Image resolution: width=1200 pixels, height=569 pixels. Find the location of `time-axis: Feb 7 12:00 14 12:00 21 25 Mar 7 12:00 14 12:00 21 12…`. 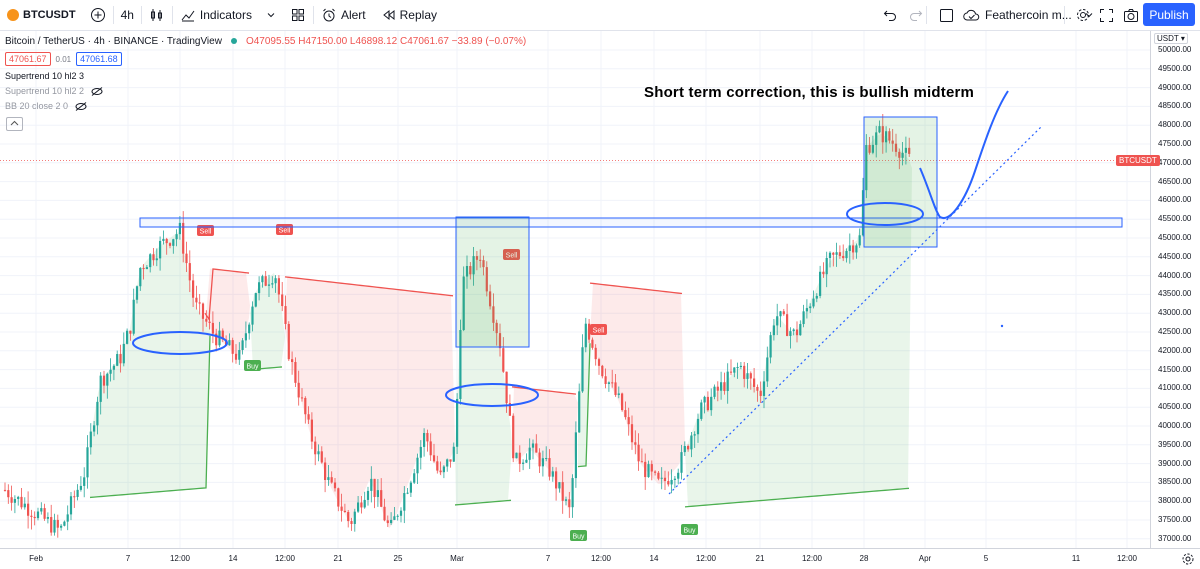

time-axis: Feb 7 12:00 14 12:00 21 25 Mar 7 12:00 14 12:00 21 12… is located at coordinates (600, 558).